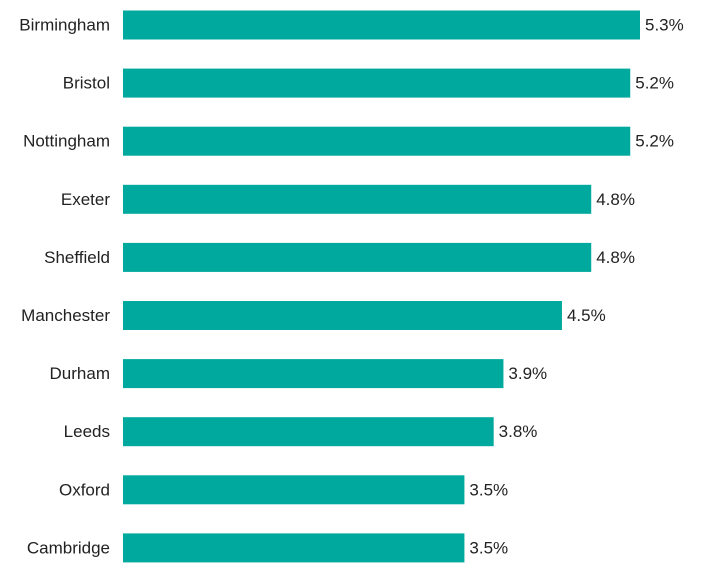  What do you see at coordinates (84, 489) in the screenshot?
I see `category-label: Oxford` at bounding box center [84, 489].